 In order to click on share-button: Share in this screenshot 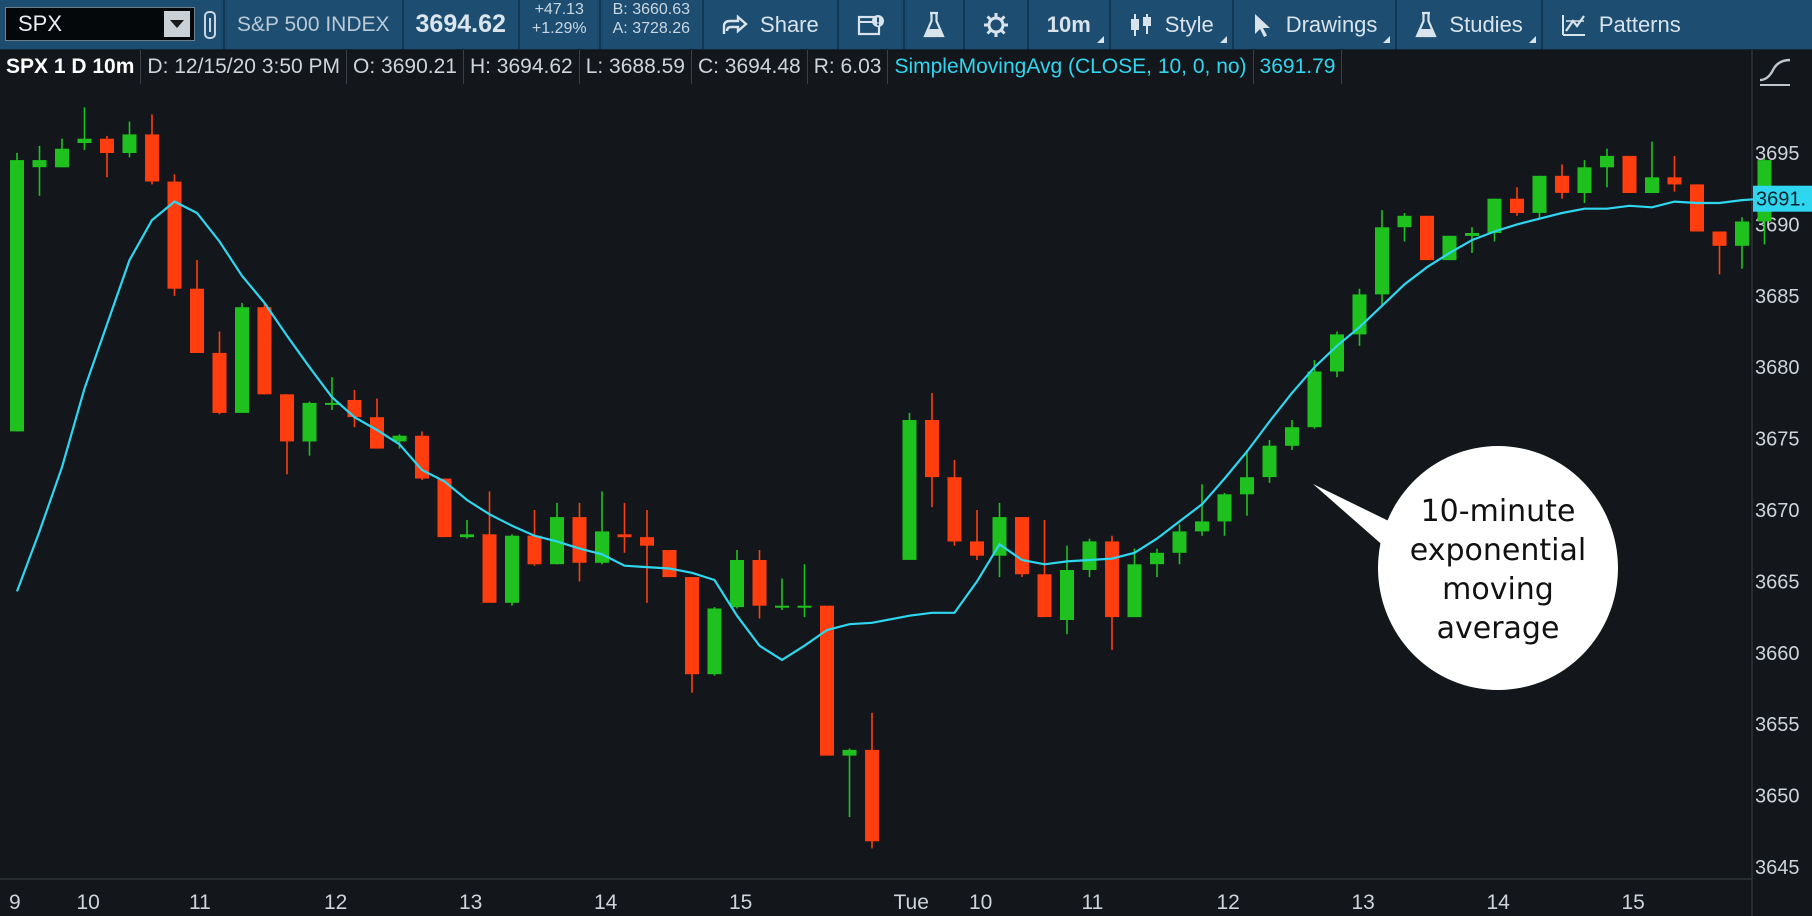, I will do `click(770, 24)`.